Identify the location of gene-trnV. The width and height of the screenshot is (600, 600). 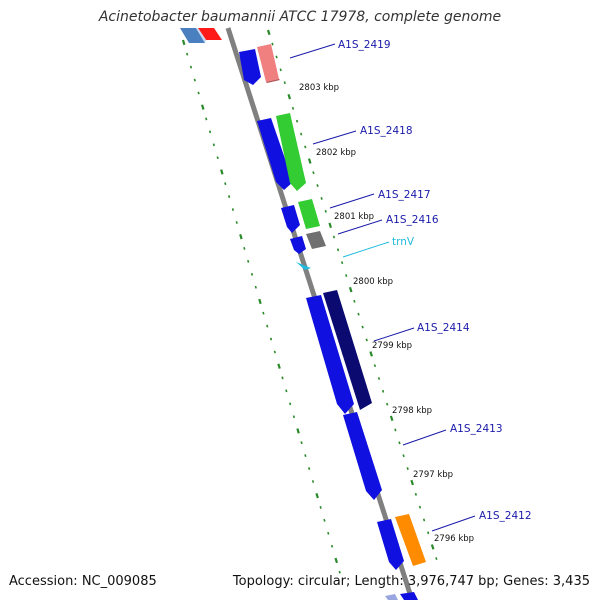
(303, 266).